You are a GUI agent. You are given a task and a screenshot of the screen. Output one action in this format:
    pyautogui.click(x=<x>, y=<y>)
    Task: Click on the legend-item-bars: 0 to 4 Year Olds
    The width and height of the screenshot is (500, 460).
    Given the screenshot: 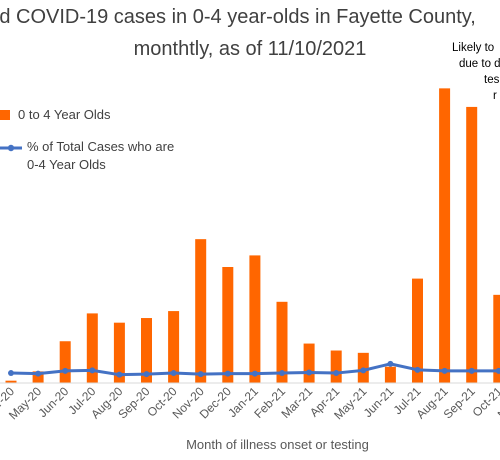 What is the action you would take?
    pyautogui.click(x=55, y=114)
    